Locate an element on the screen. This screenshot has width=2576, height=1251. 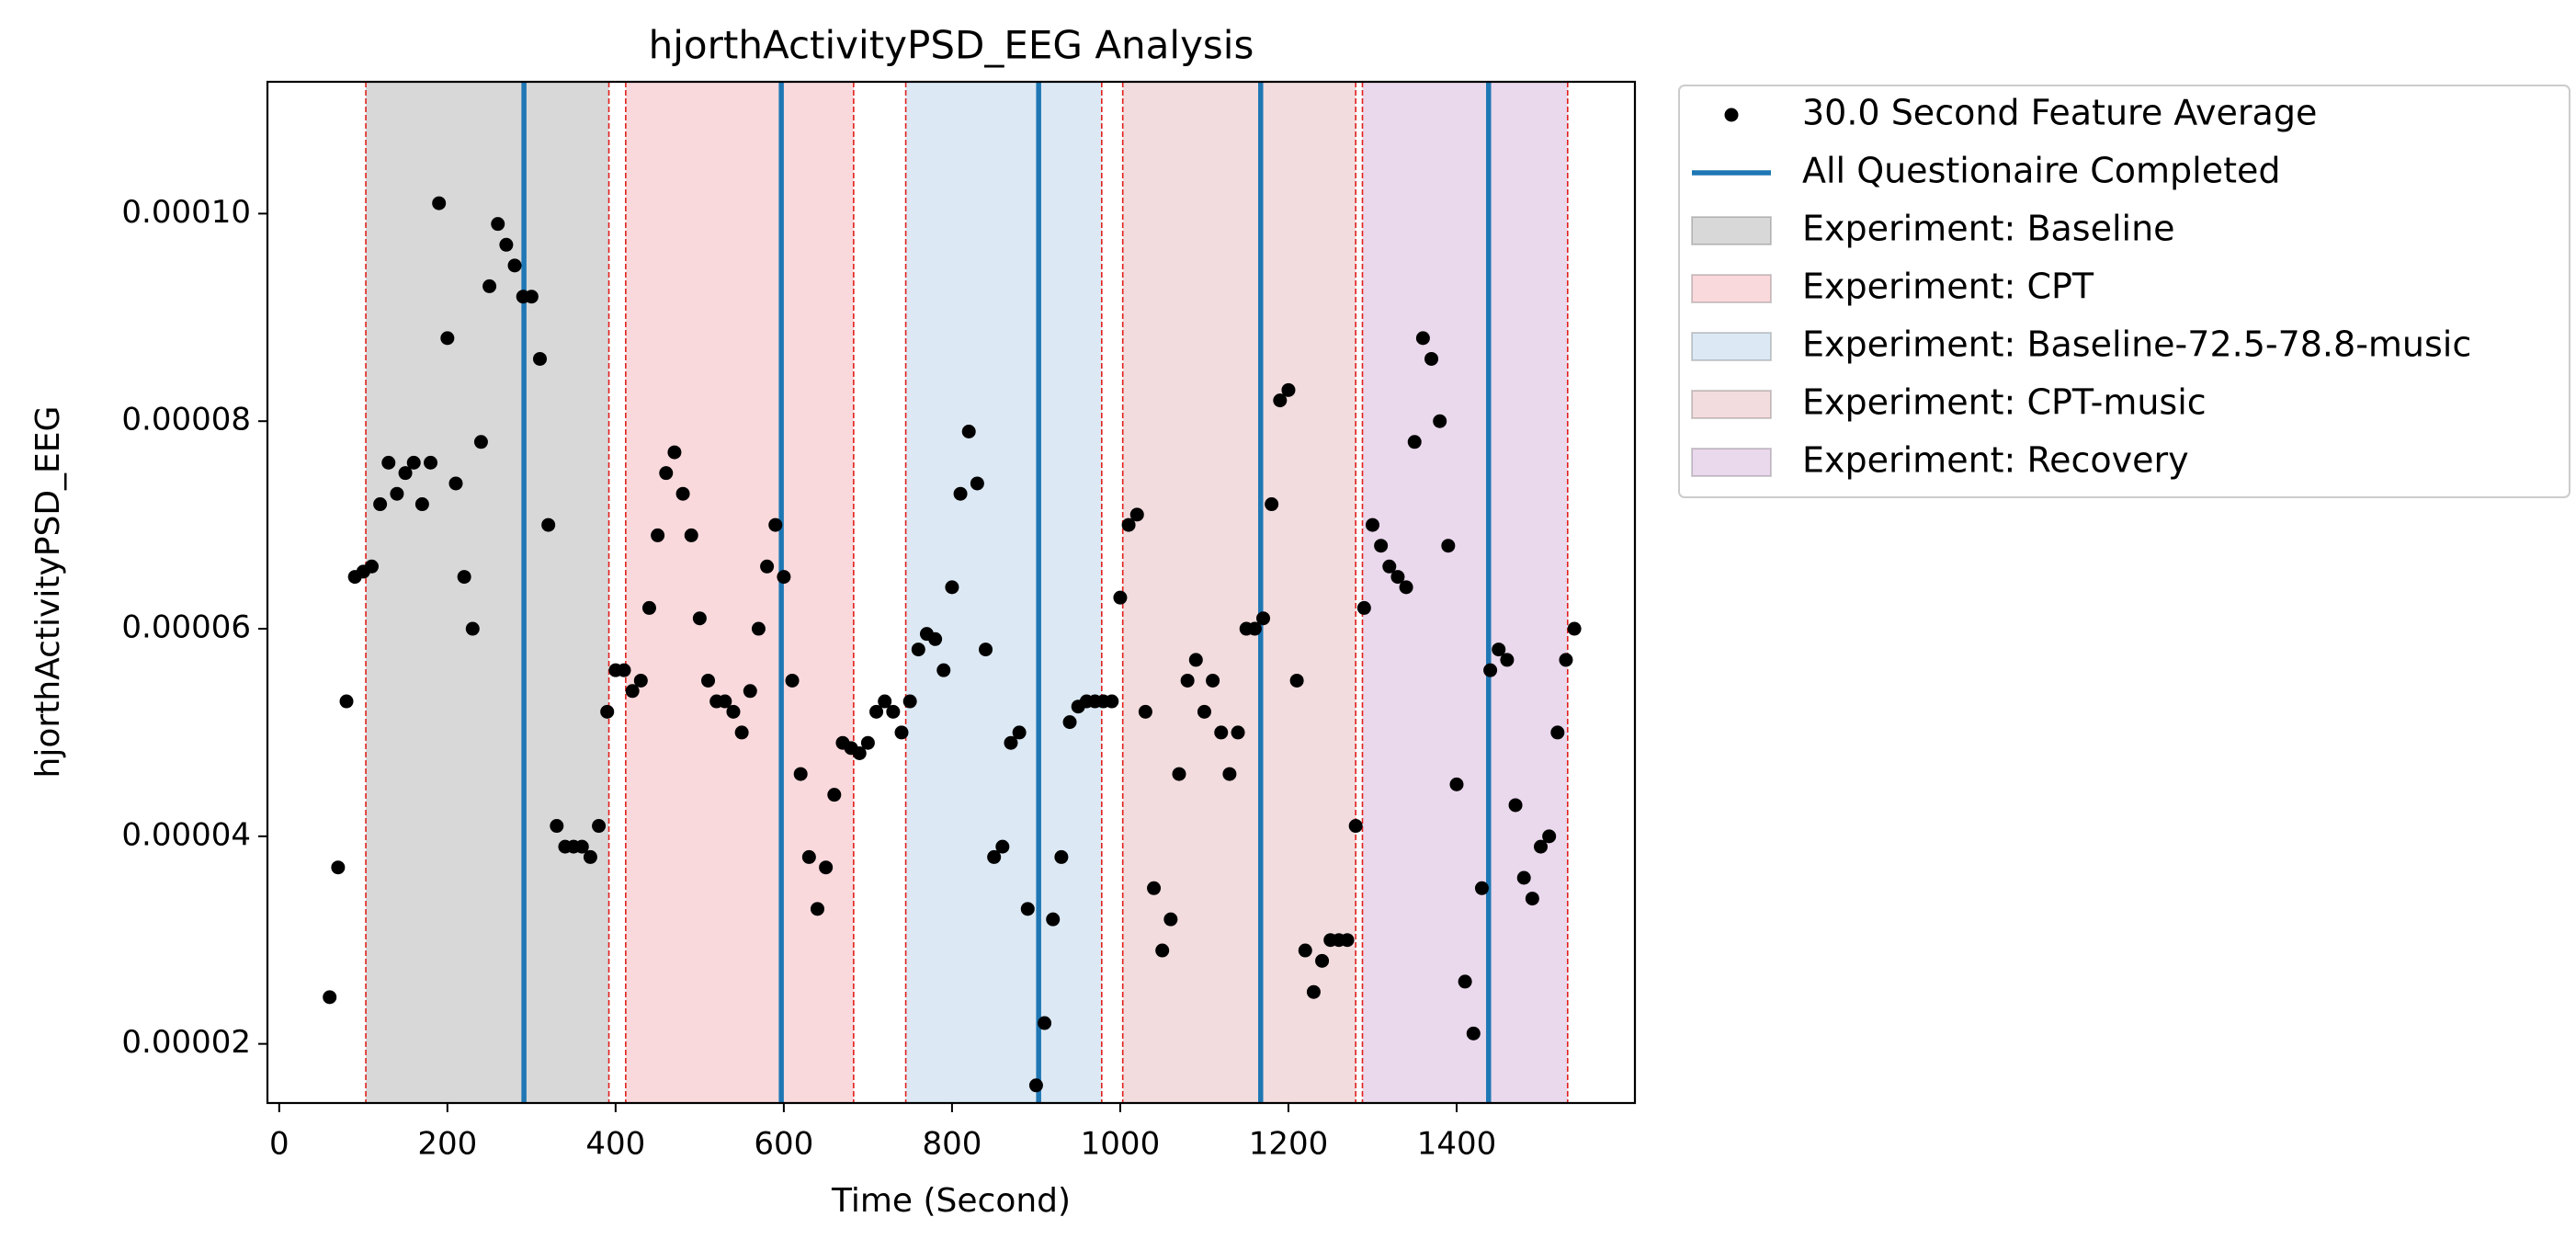
legend-label: Experiment: CPT is located at coordinates (1948, 287).